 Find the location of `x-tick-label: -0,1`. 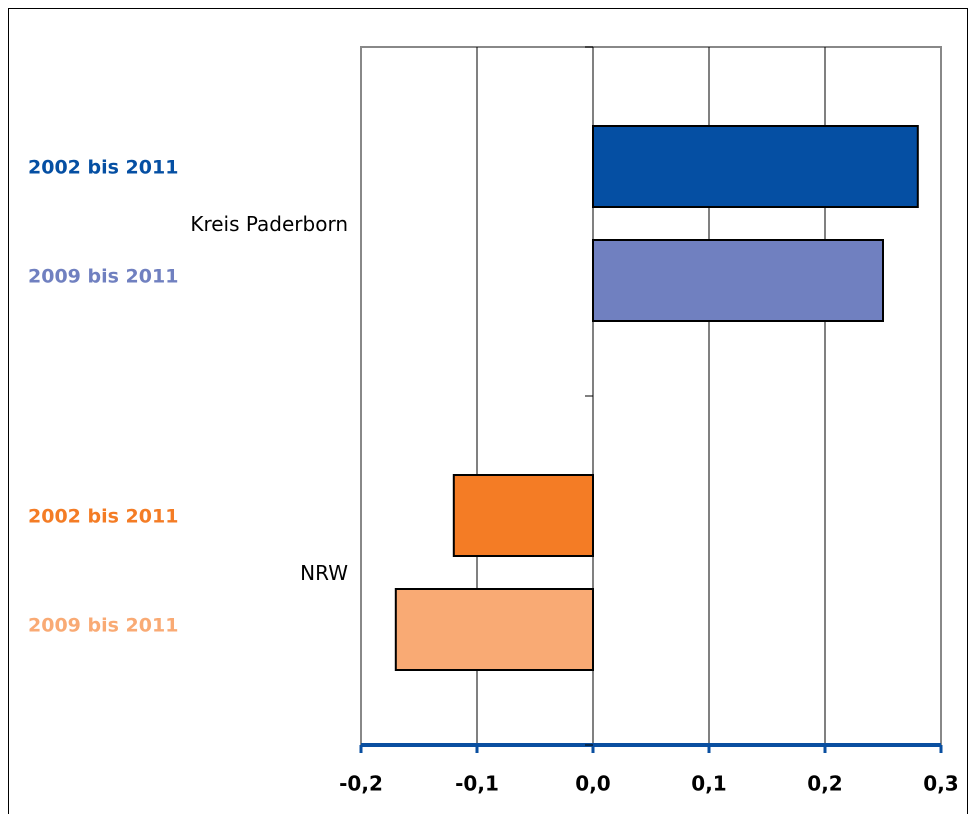

x-tick-label: -0,1 is located at coordinates (477, 784).